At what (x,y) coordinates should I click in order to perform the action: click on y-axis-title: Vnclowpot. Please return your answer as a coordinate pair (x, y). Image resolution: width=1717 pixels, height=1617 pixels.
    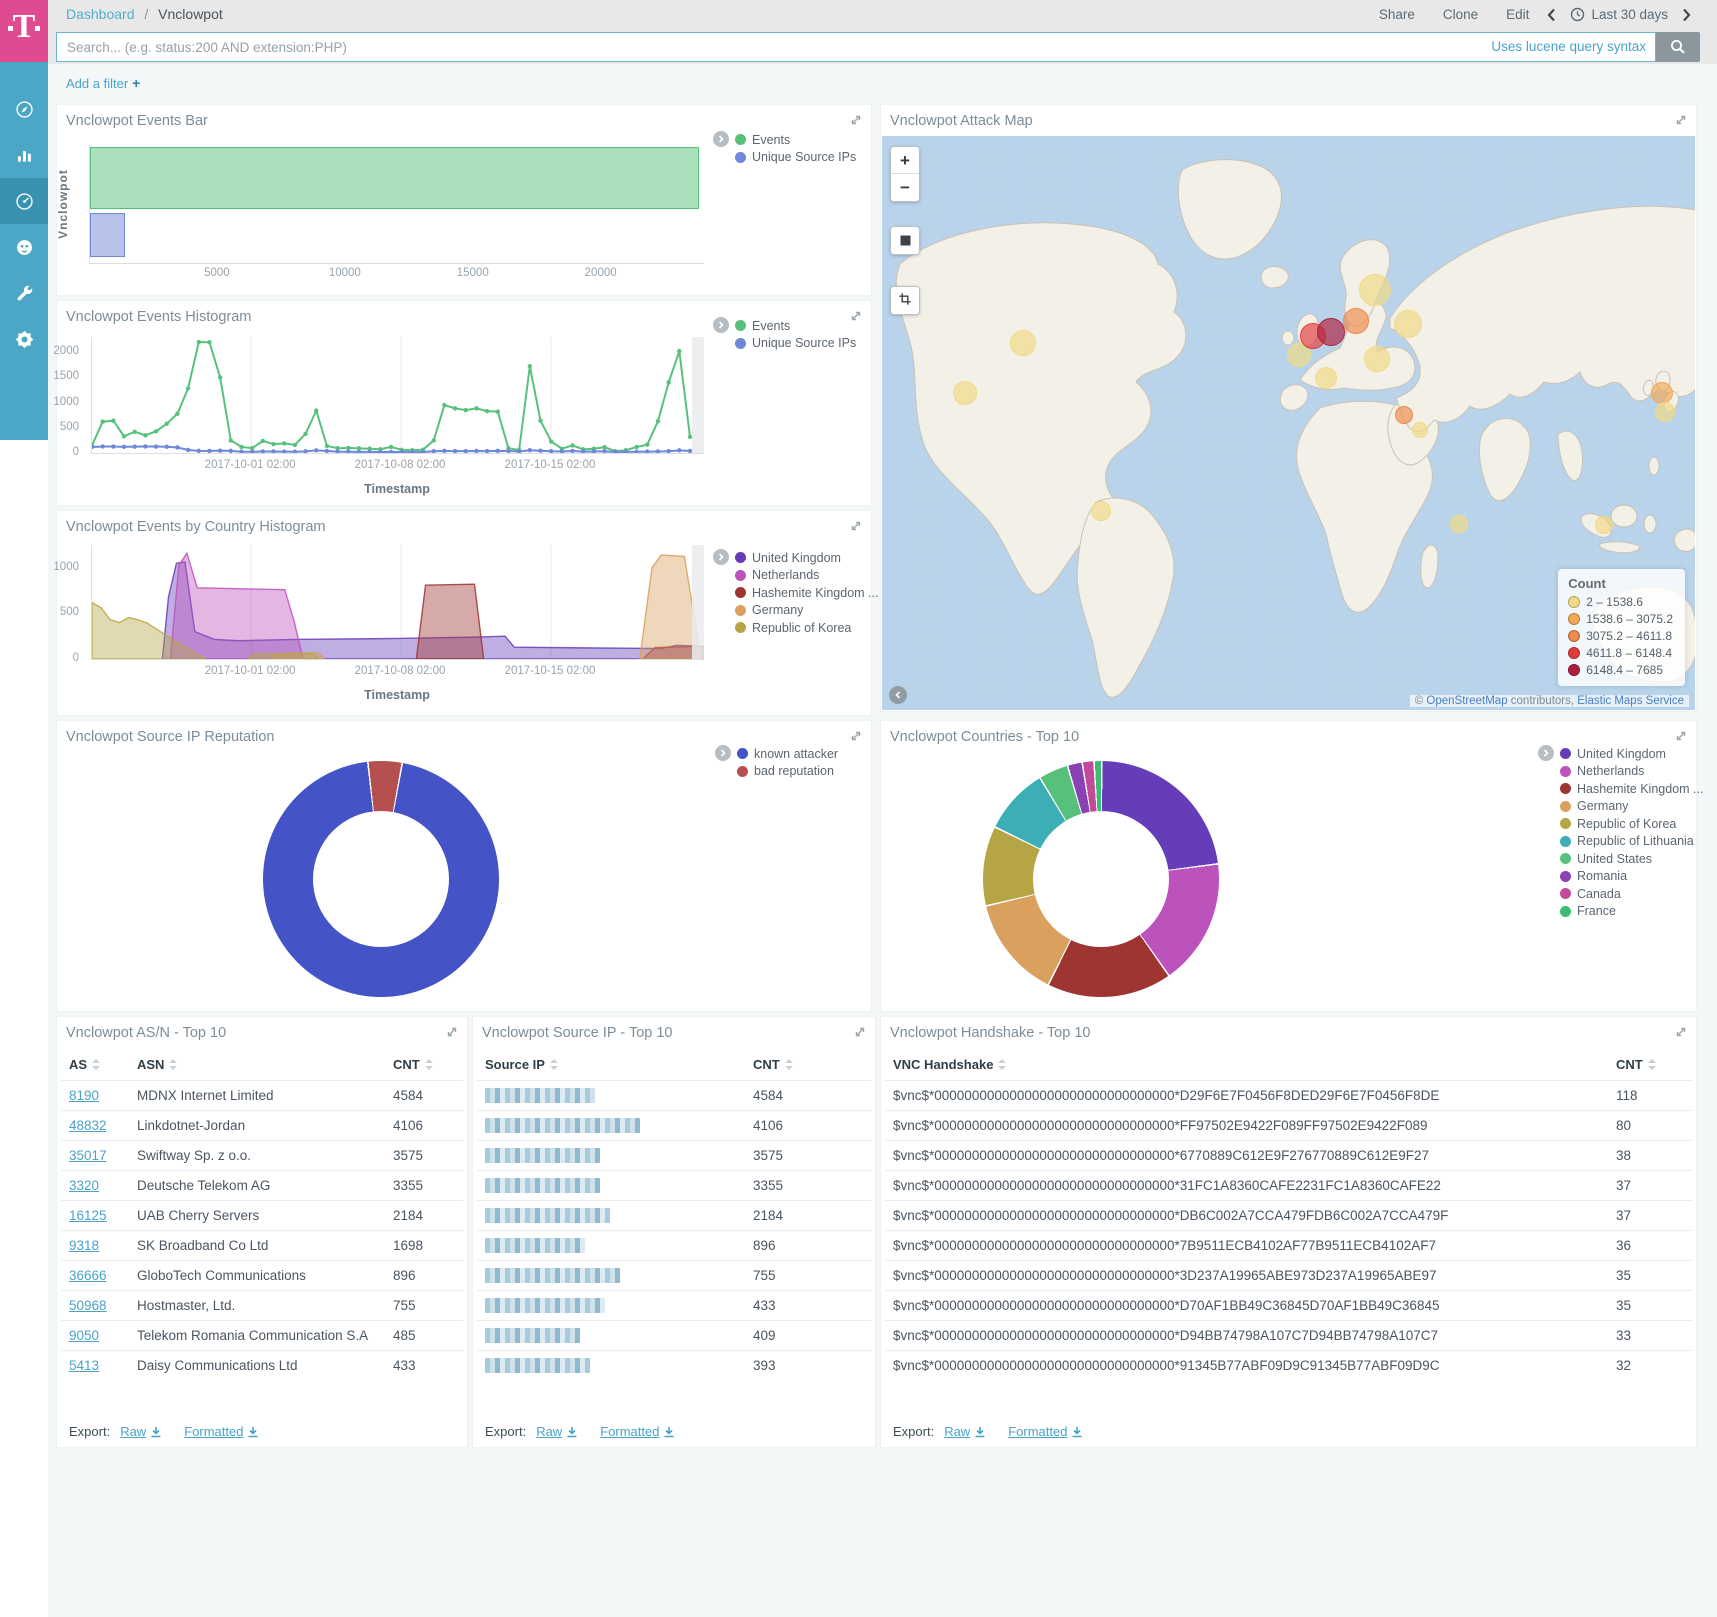
    Looking at the image, I should click on (63, 204).